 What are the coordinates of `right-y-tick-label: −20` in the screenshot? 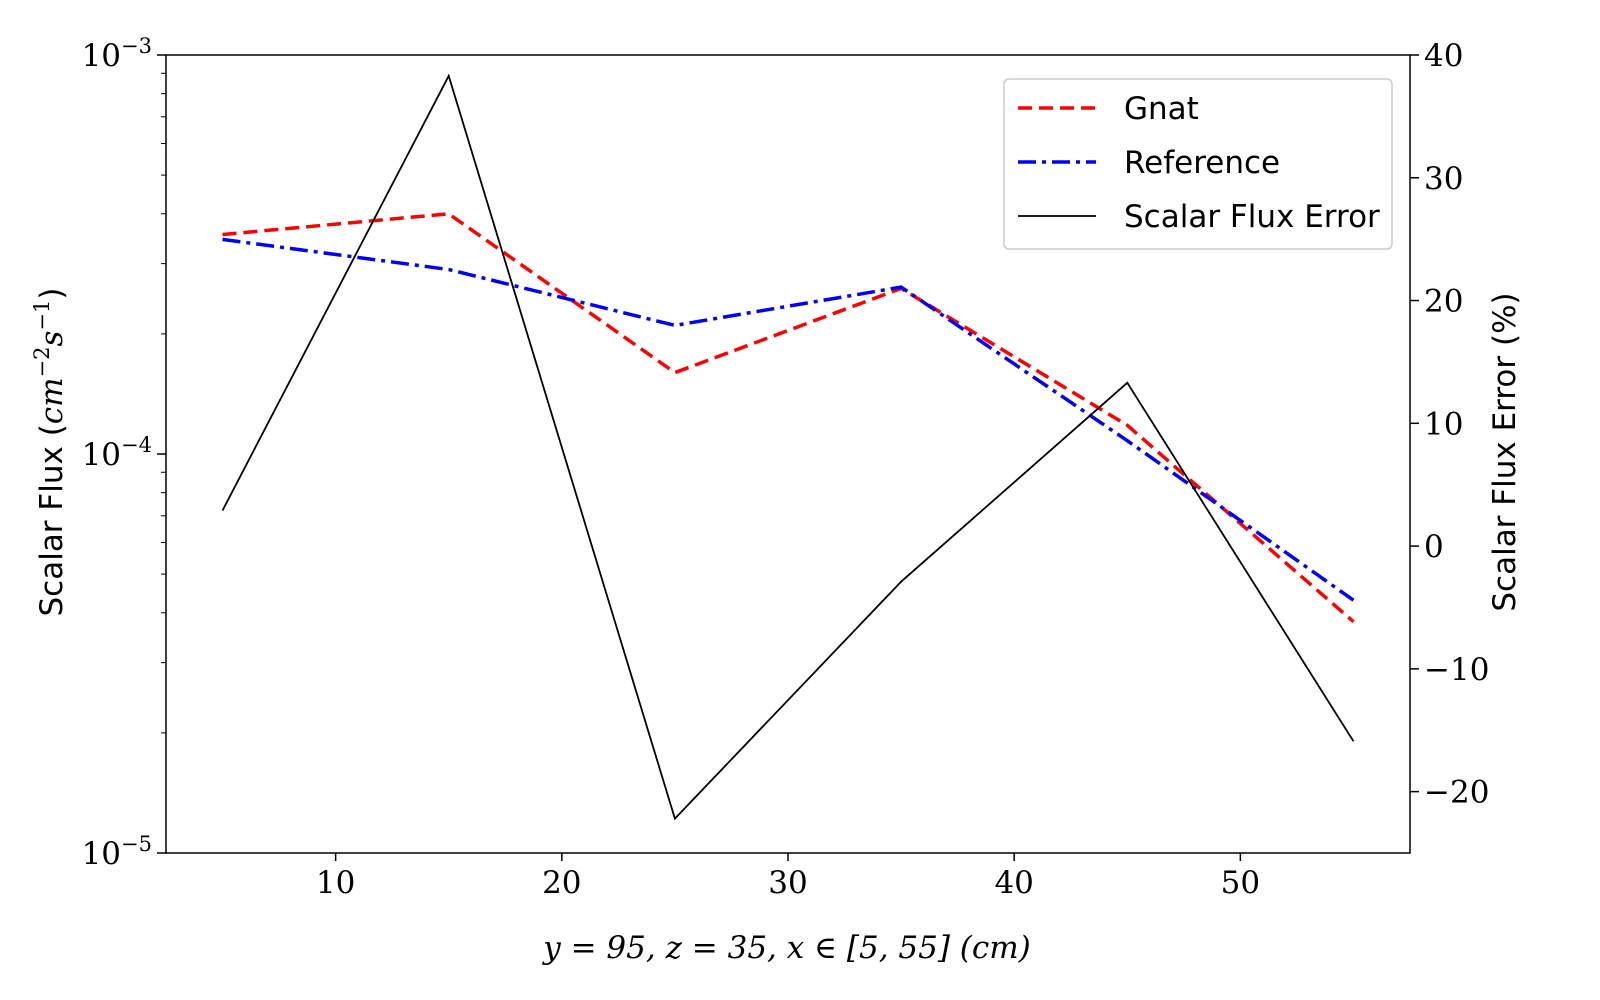 It's located at (1456, 793).